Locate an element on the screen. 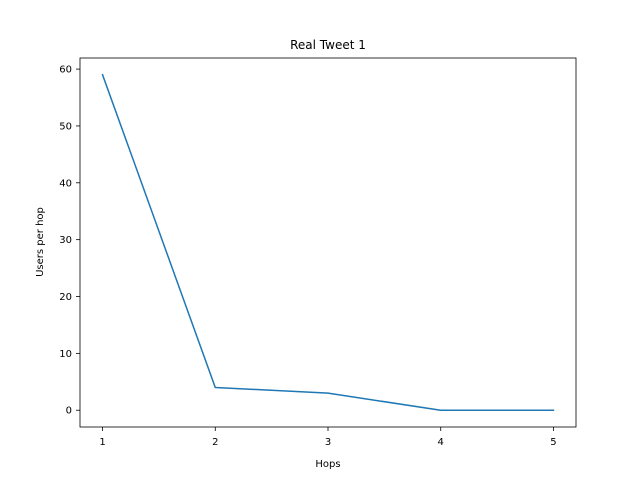 The width and height of the screenshot is (640, 480). y-axis: 0 10 20 30 40 50 60 is located at coordinates (69, 241).